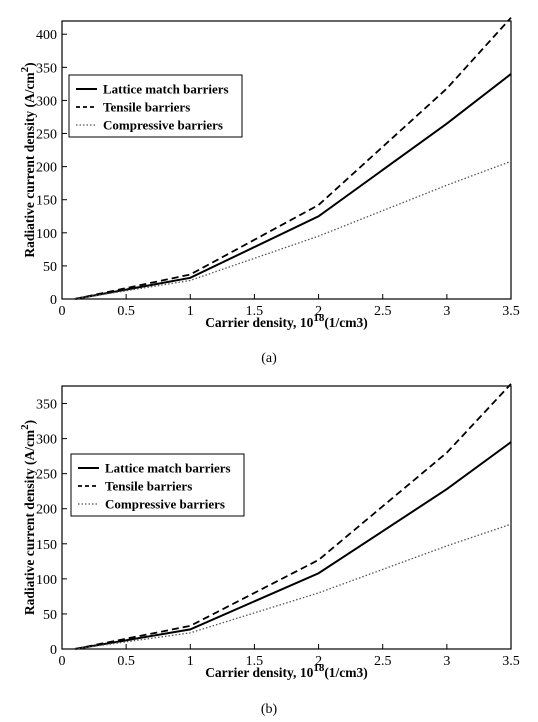 The height and width of the screenshot is (722, 538). I want to click on y-tick-label: 400, so click(46, 35).